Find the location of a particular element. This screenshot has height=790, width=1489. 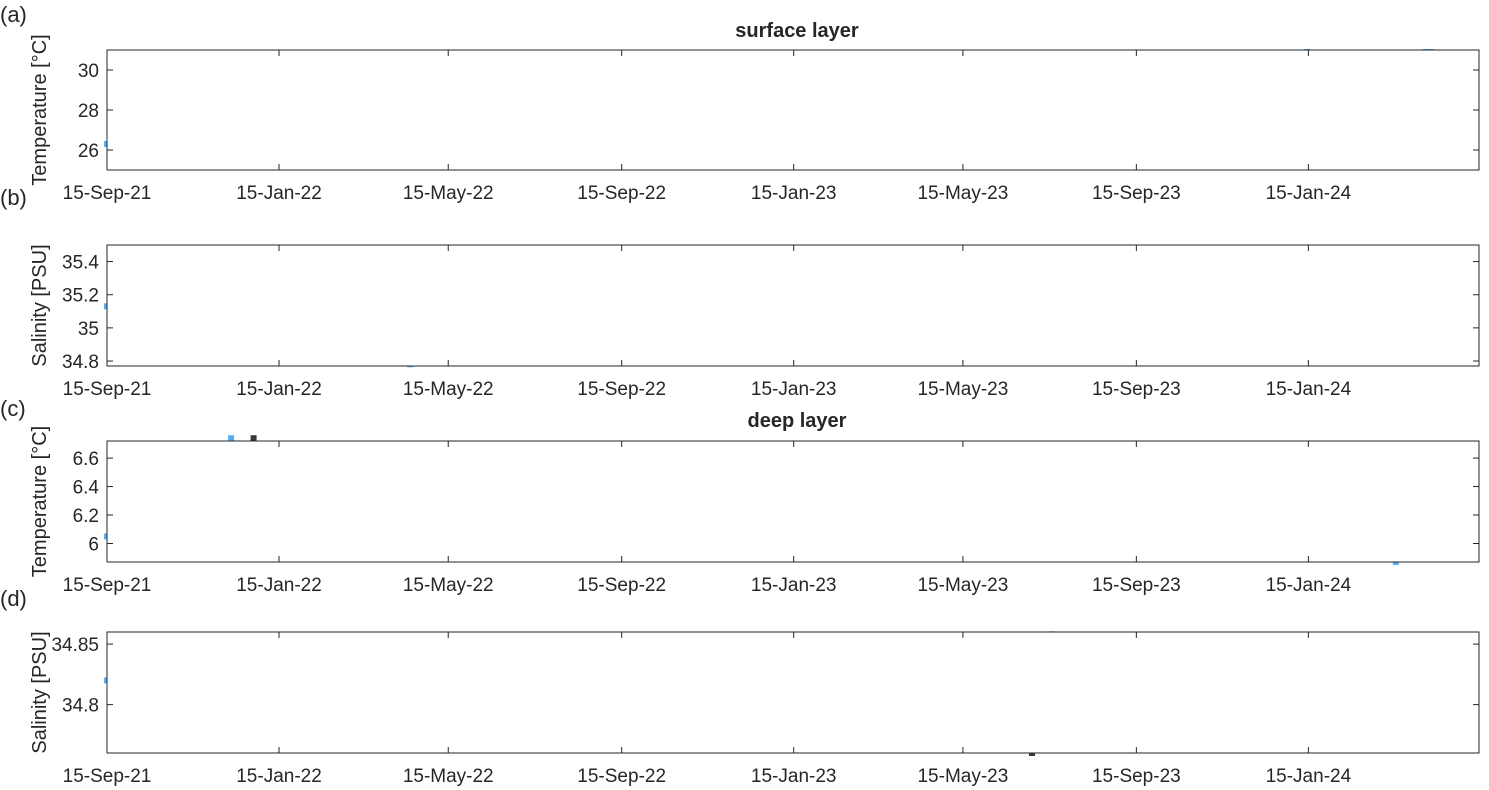

panel-label: (a) is located at coordinates (13, 14).